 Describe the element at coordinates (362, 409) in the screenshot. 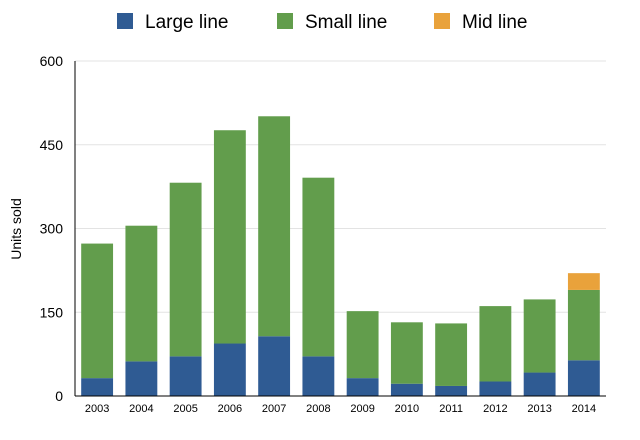

I see `x-tick-label: 2009` at that location.